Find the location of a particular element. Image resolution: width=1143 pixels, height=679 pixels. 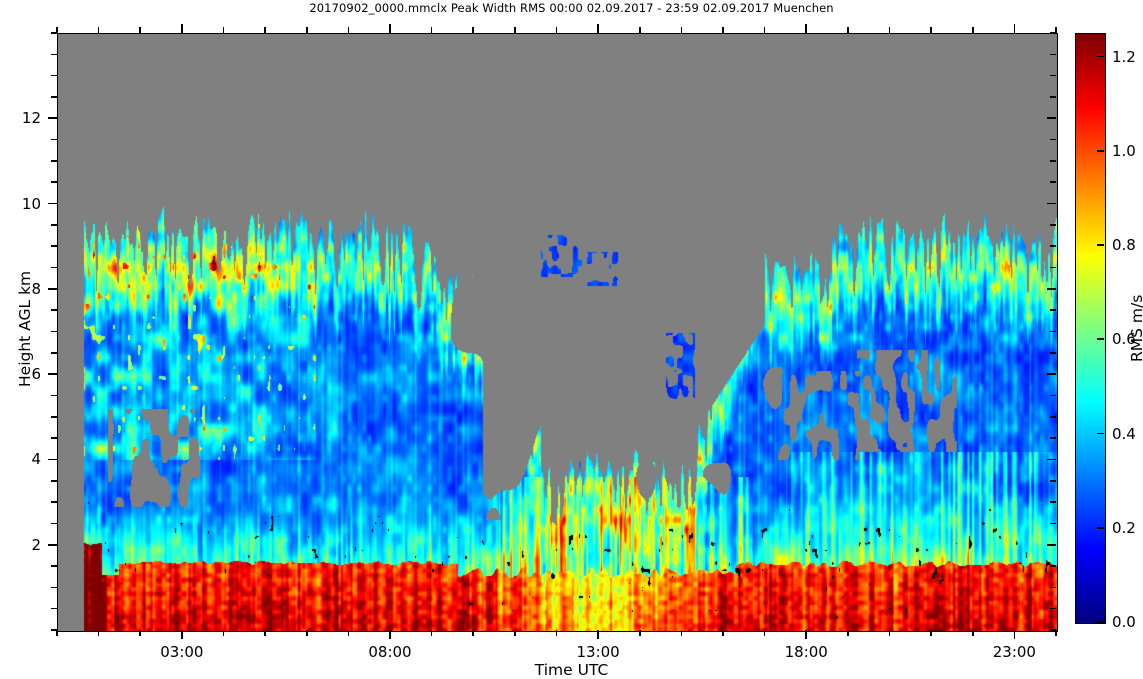

y-tick-label: 8 is located at coordinates (36, 288).